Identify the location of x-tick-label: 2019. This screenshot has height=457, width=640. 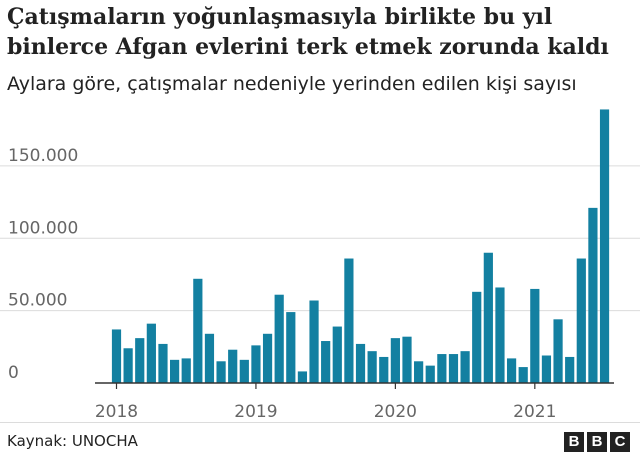
(255, 412).